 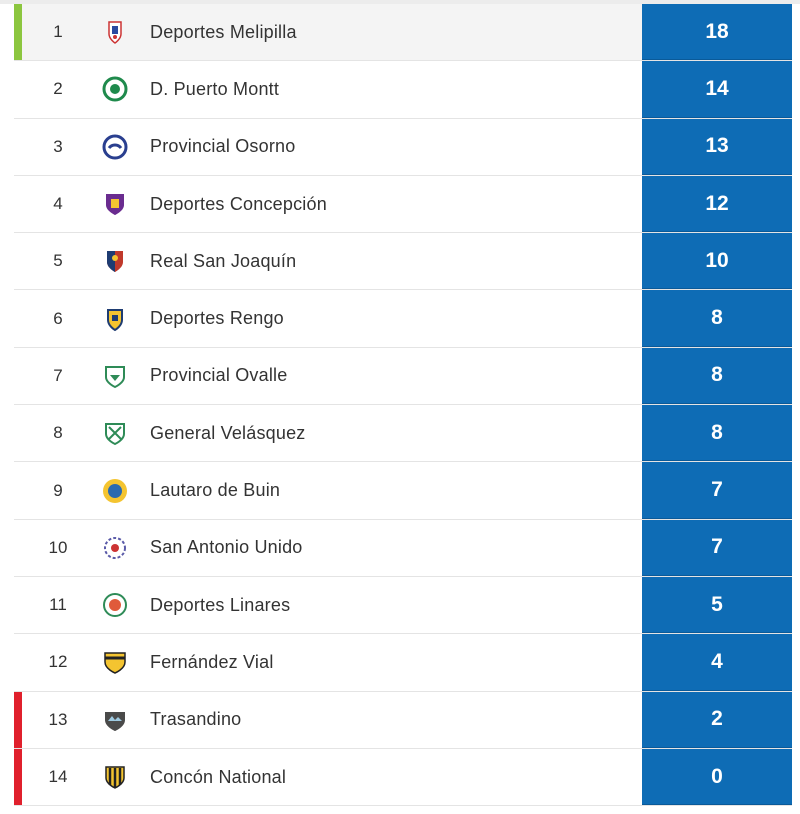 I want to click on table-row: 12 Fernández Vial 4, so click(x=403, y=663).